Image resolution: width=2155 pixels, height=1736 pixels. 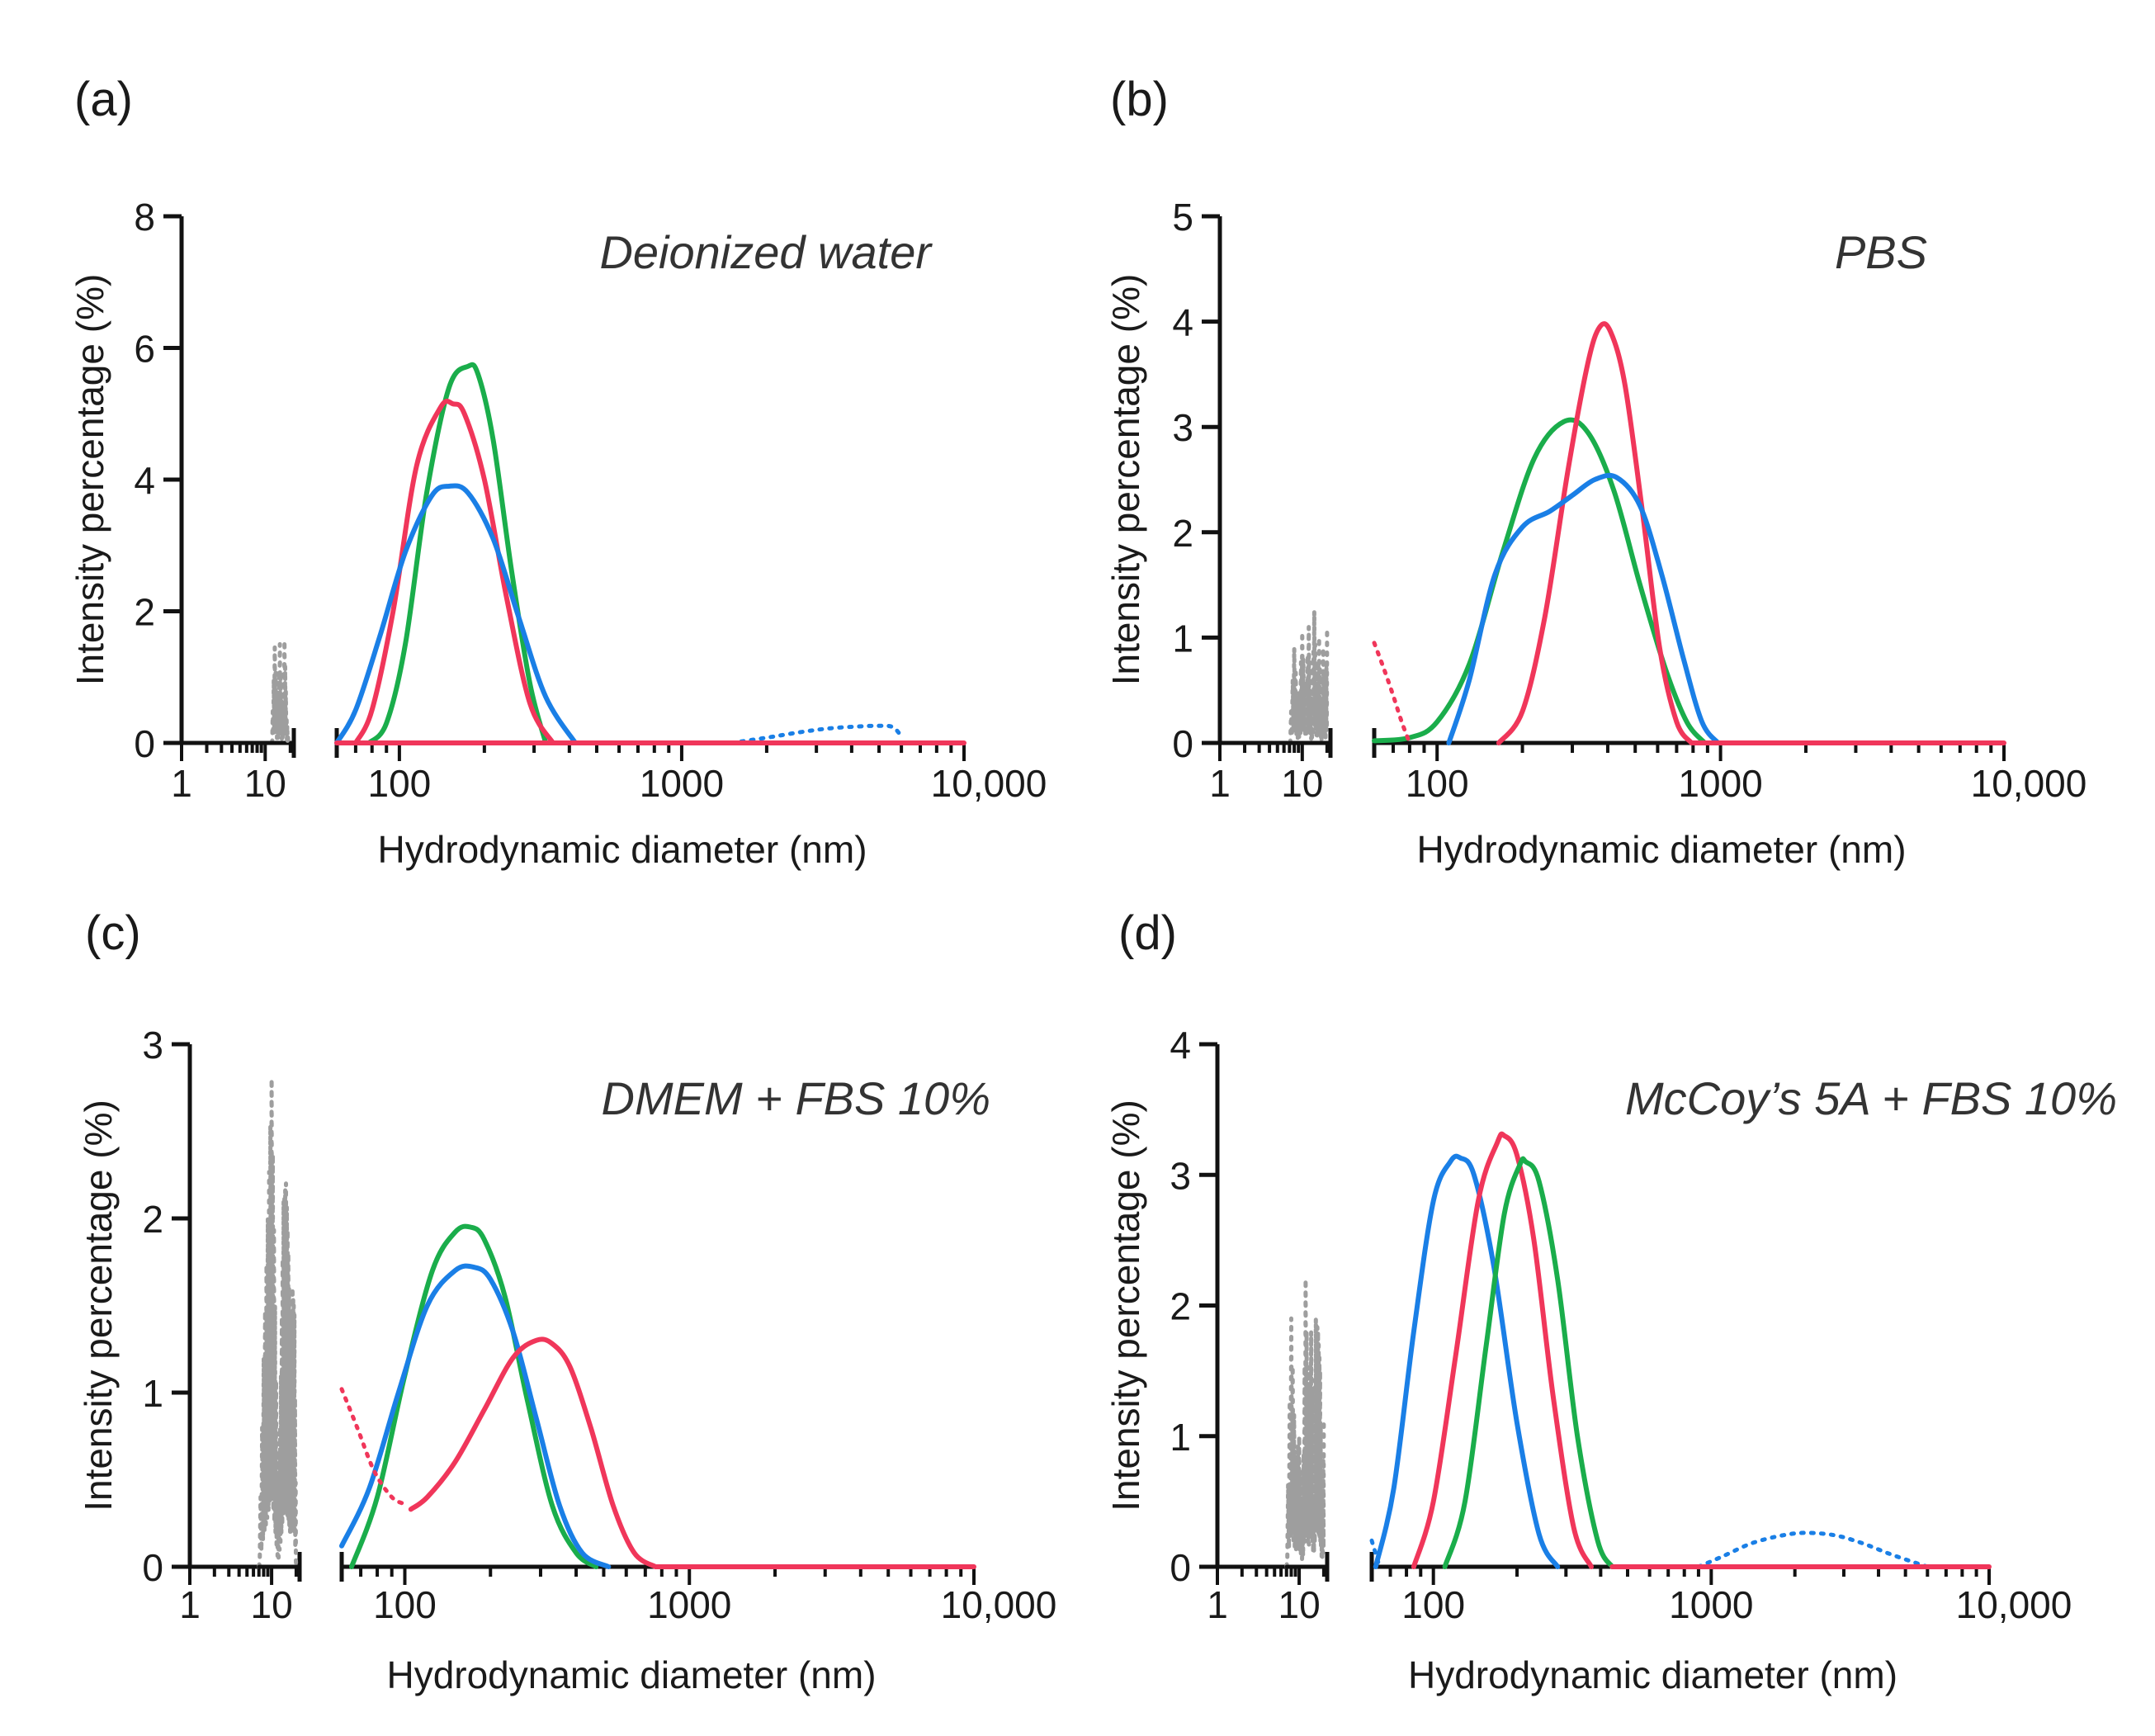 What do you see at coordinates (144, 349) in the screenshot?
I see `y-tick-label: 6` at bounding box center [144, 349].